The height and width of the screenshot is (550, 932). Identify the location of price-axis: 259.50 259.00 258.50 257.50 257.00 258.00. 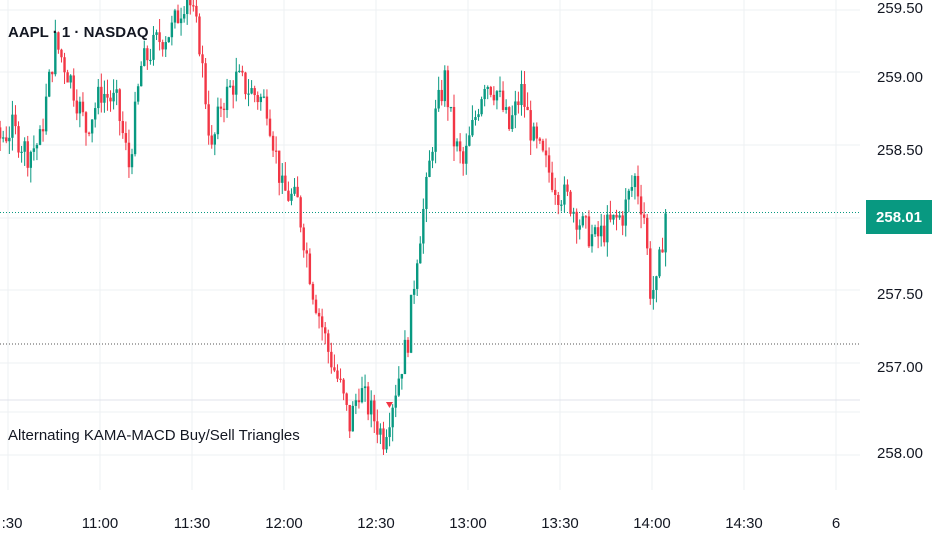
(900, 231).